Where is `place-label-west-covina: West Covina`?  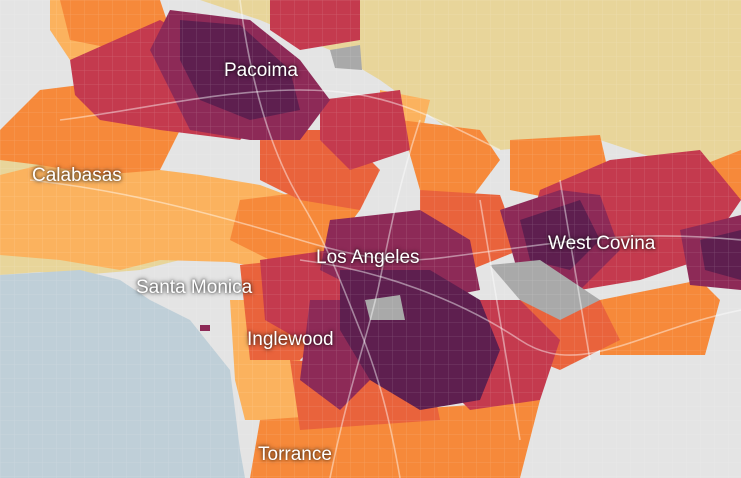 place-label-west-covina: West Covina is located at coordinates (602, 243).